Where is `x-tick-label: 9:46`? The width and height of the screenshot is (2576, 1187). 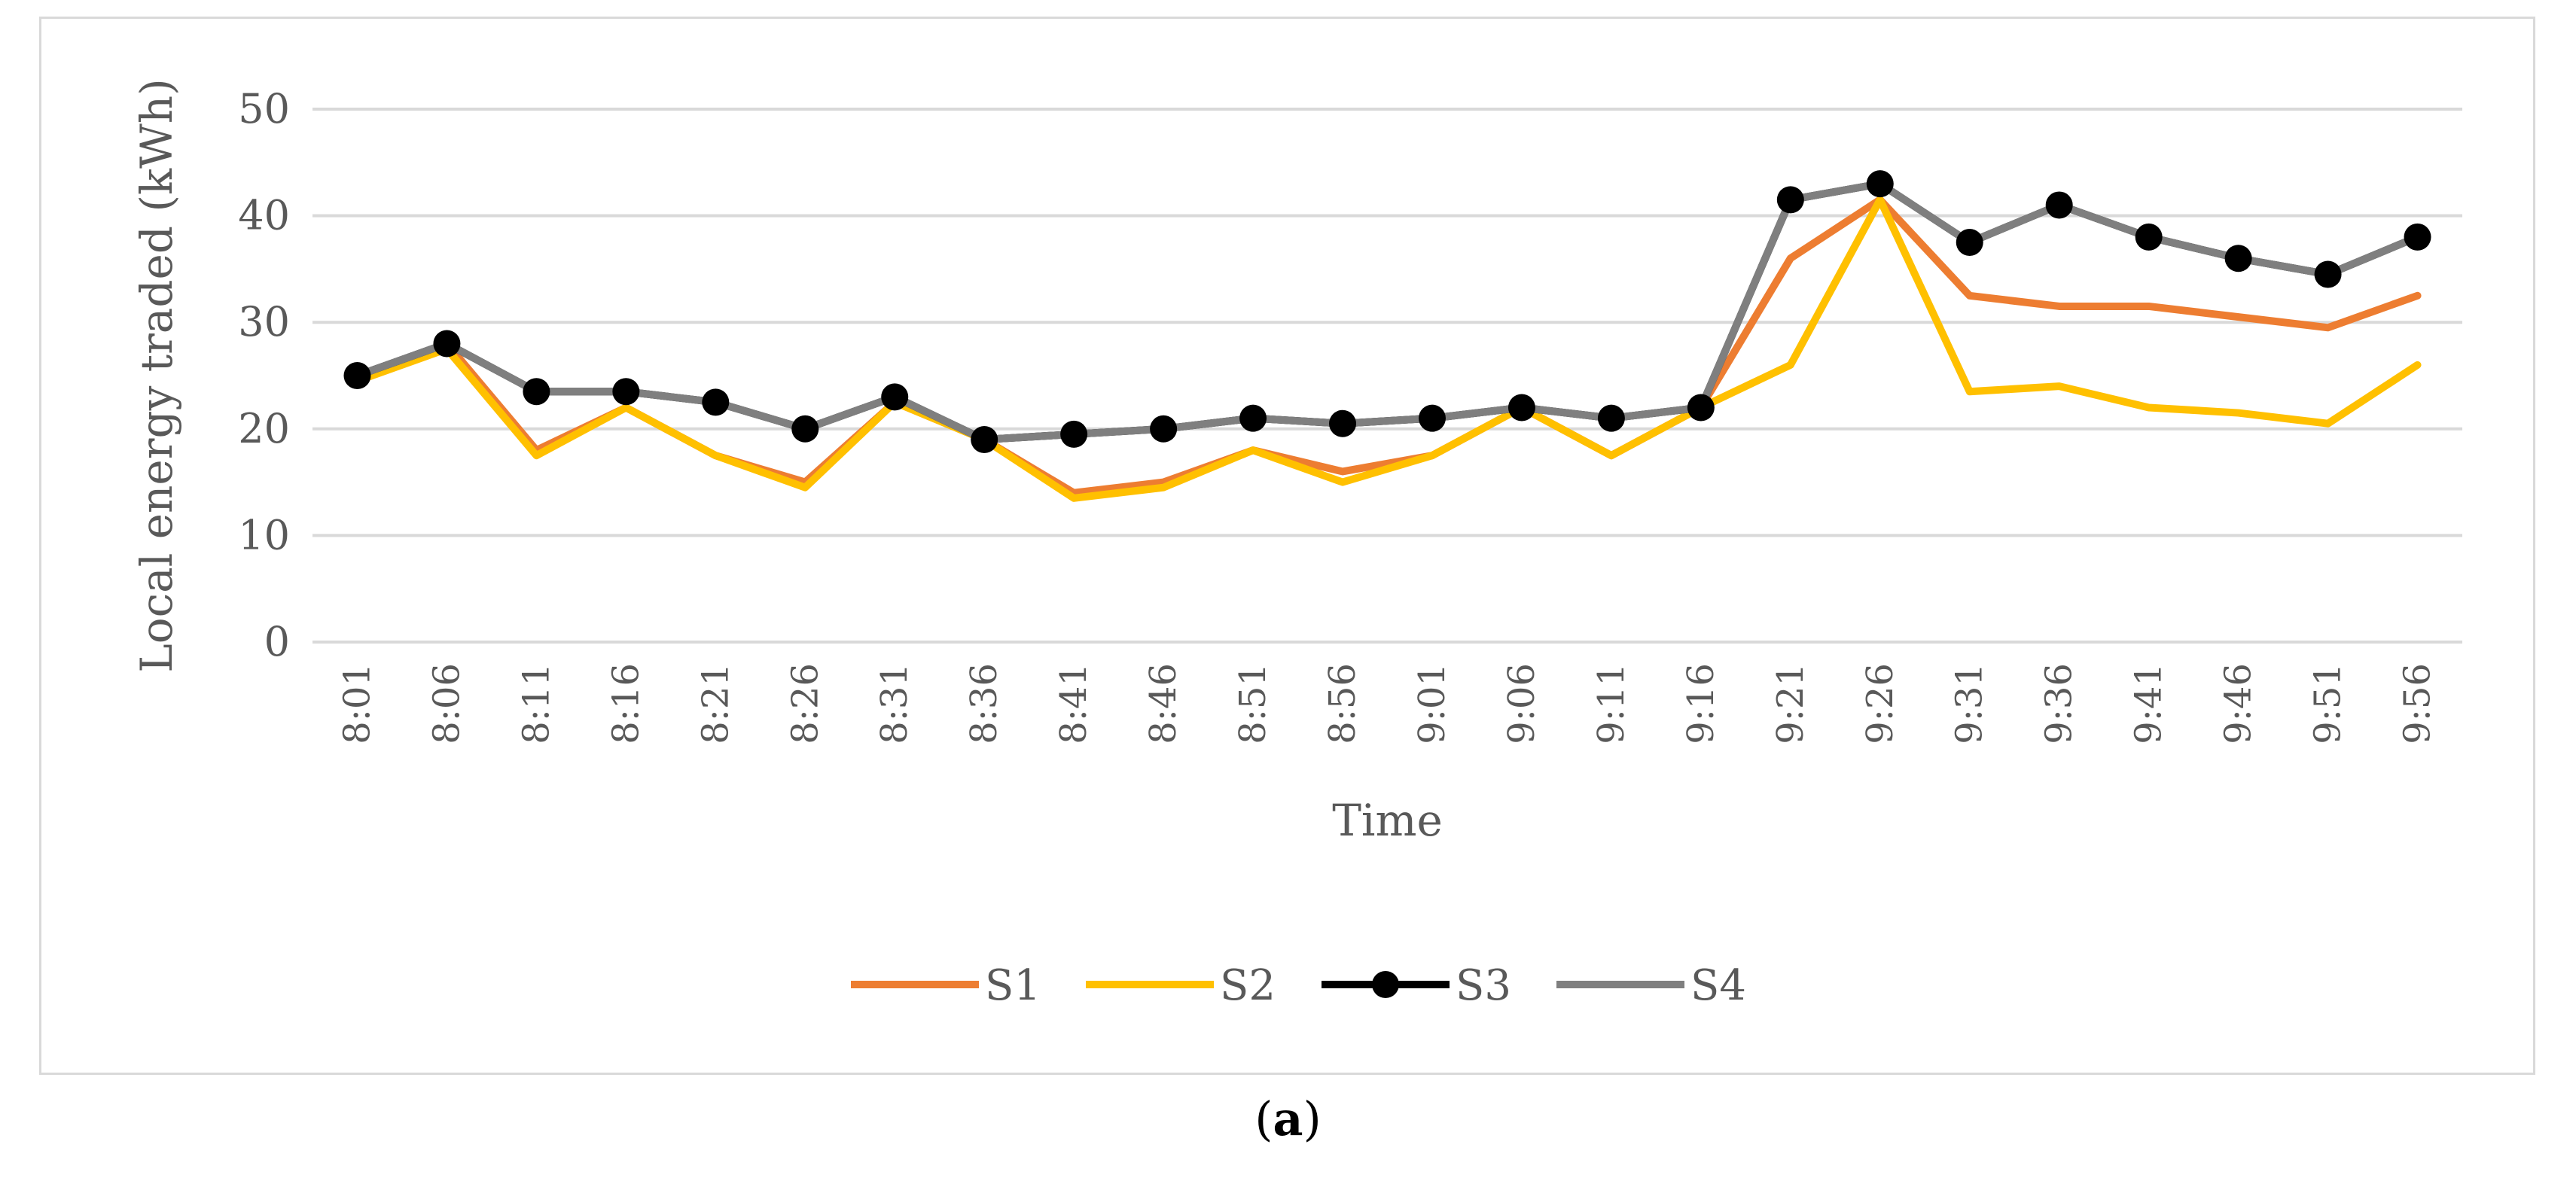 x-tick-label: 9:46 is located at coordinates (2239, 703).